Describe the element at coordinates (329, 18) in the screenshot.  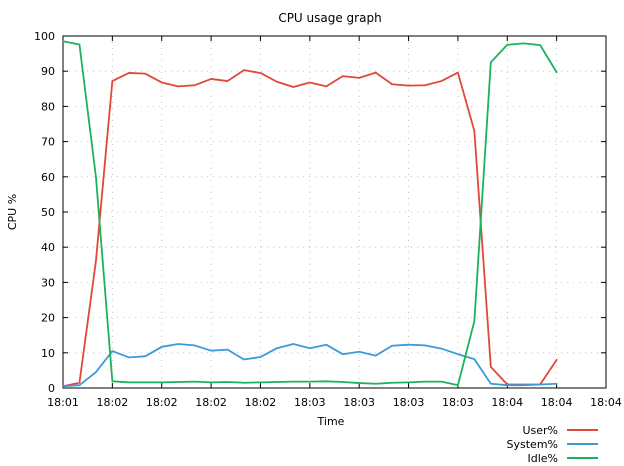
I see `chart-title: CPU usage graph` at that location.